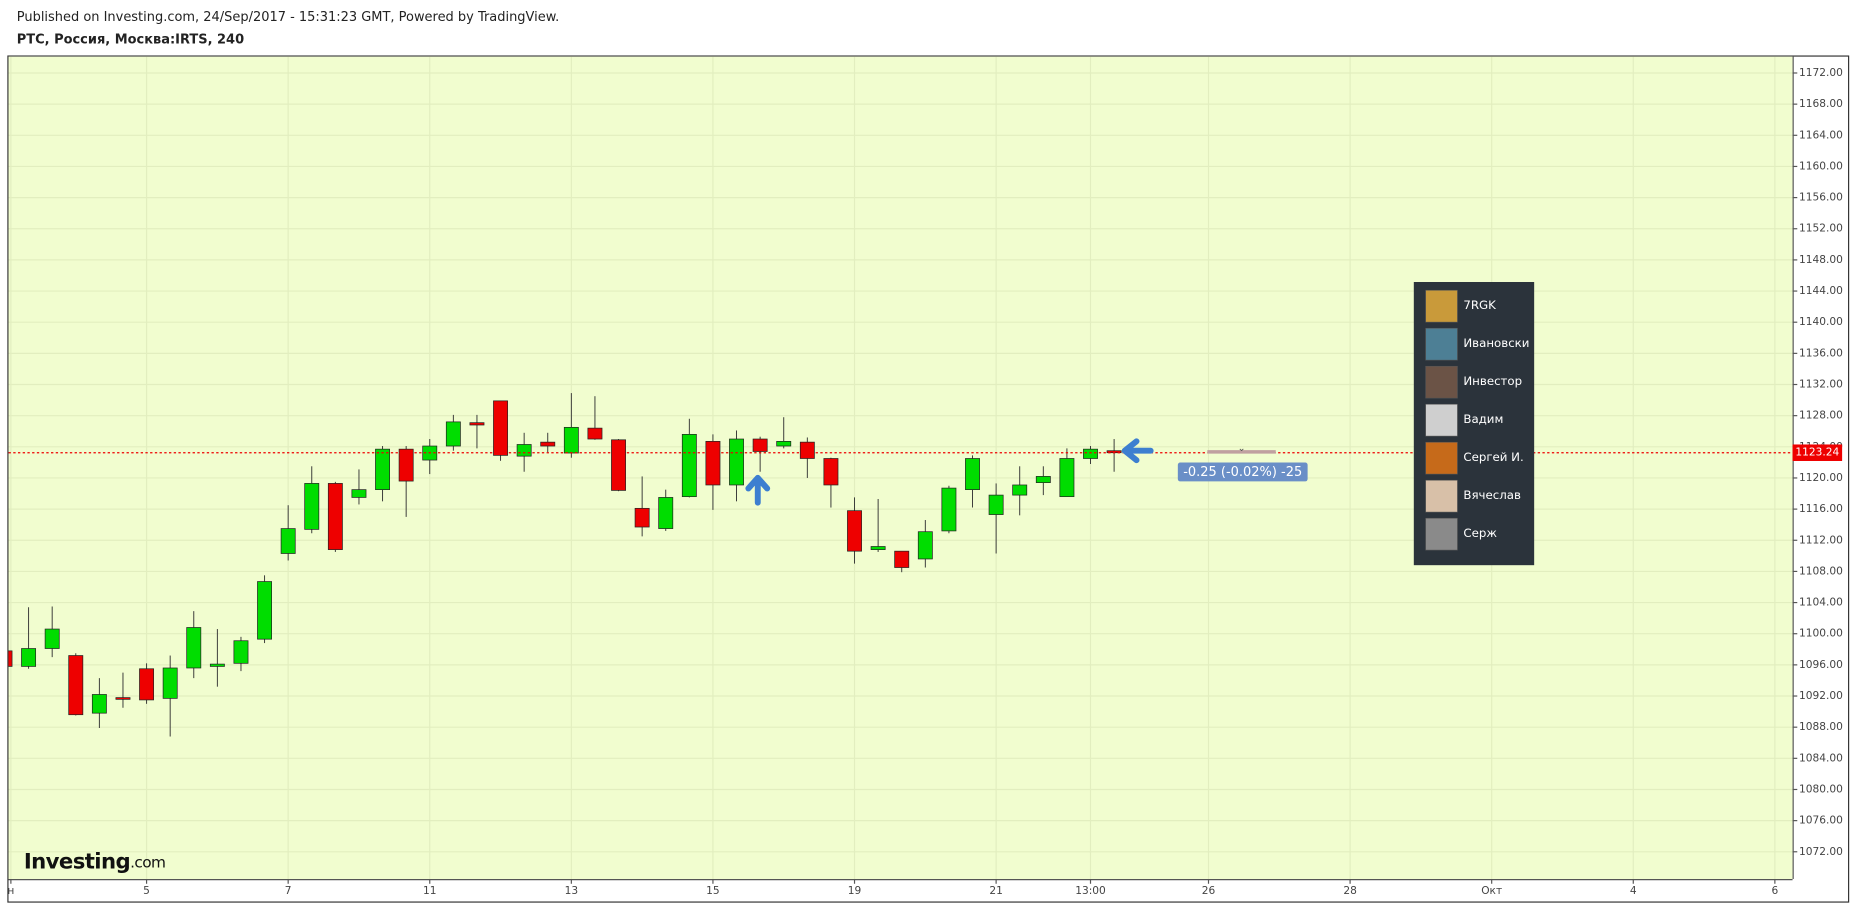 The height and width of the screenshot is (905, 1853). I want to click on y-tick-label: 1108.00, so click(1821, 570).